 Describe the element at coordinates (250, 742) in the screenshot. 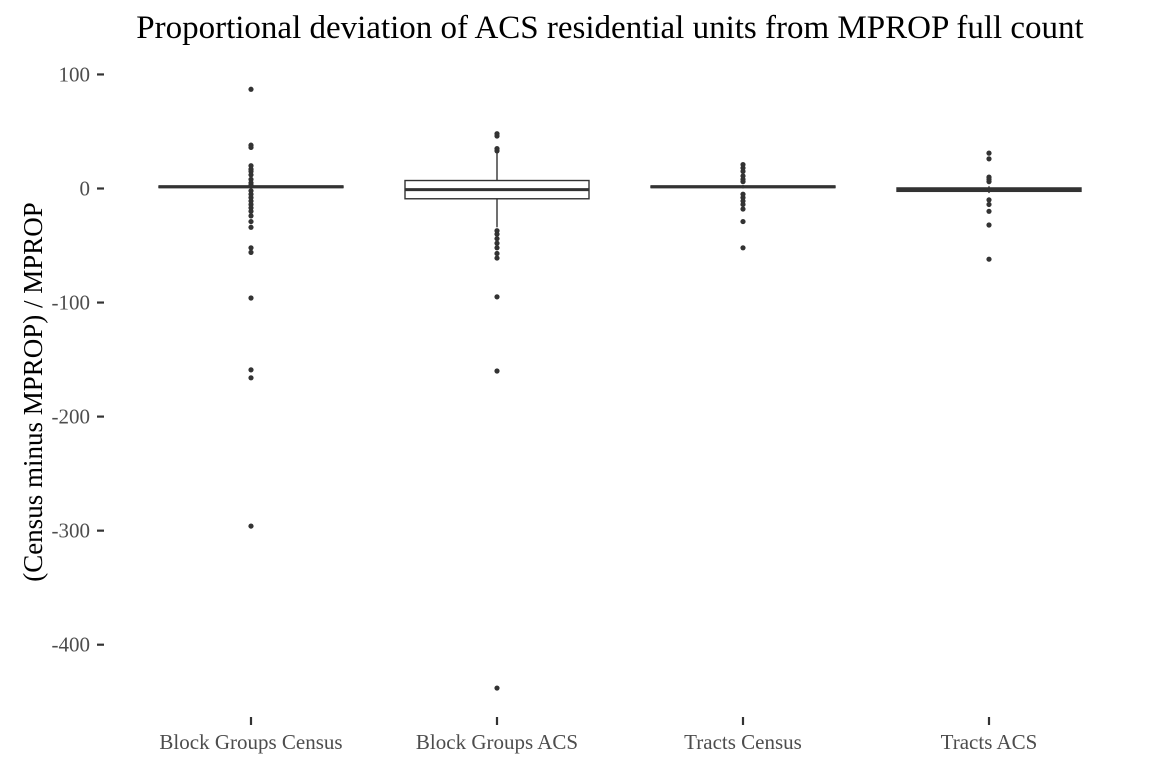

I see `x-tick-label: Block Groups Census` at that location.